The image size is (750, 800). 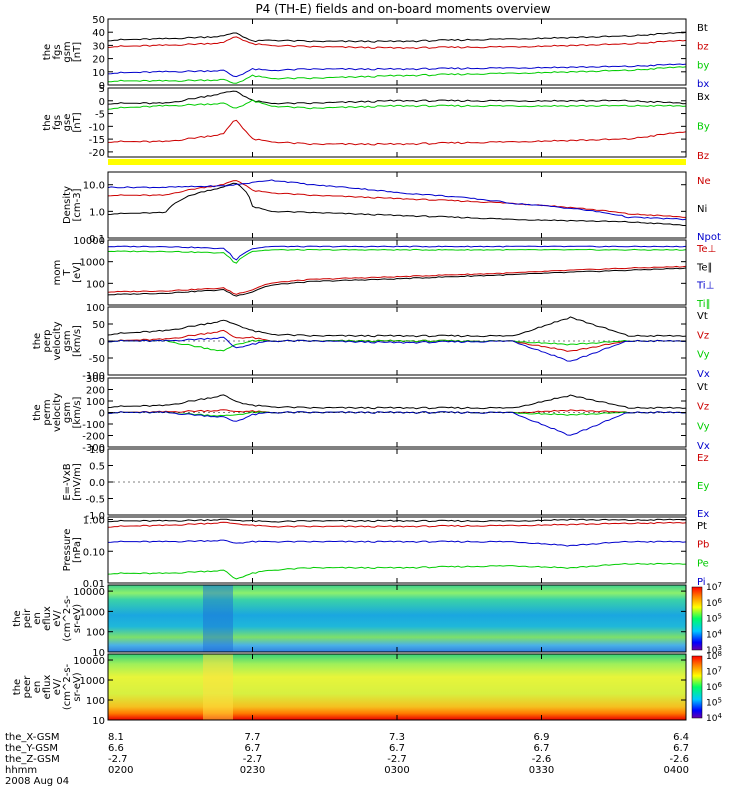 I want to click on peer-ytick-label: 100, so click(x=95, y=701).